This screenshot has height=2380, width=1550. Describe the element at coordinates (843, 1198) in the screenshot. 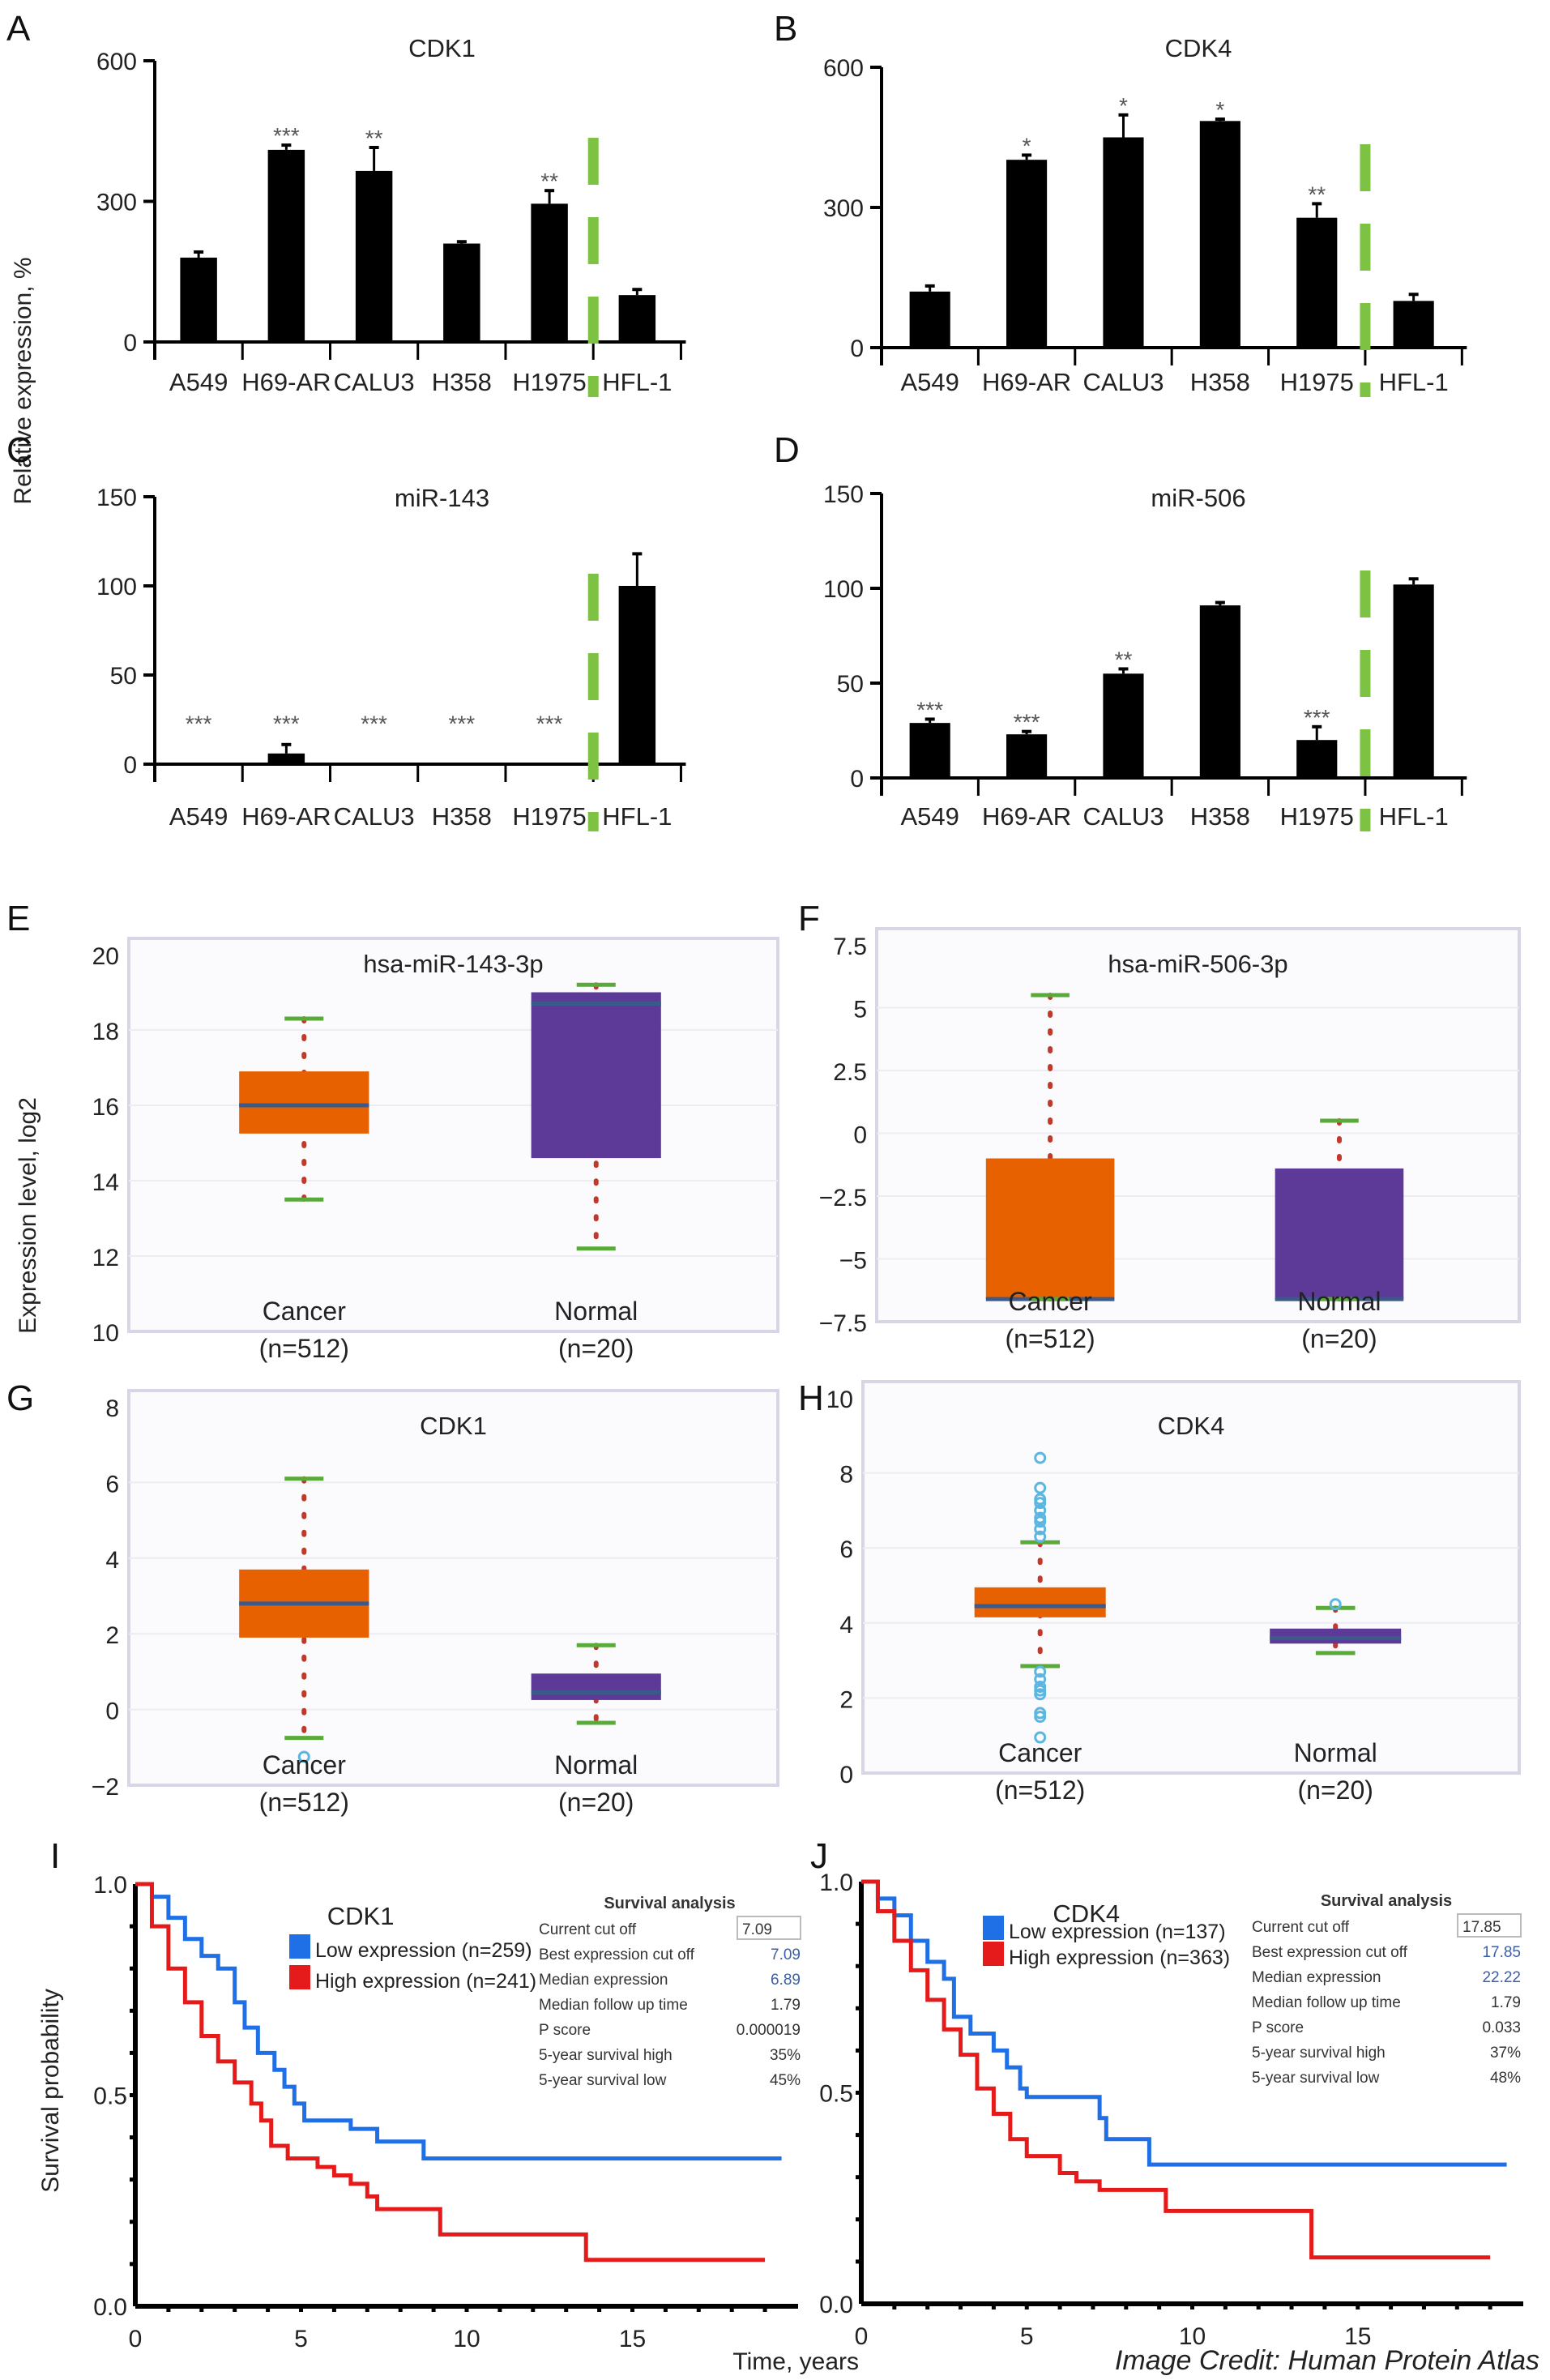

I see `y-tick-label: −2.5` at that location.